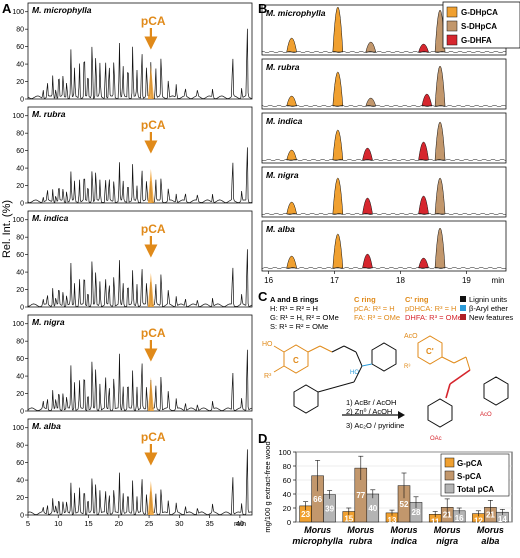 This screenshot has height=558, width=520. I want to click on legend-label: G-DHFA, so click(476, 40).